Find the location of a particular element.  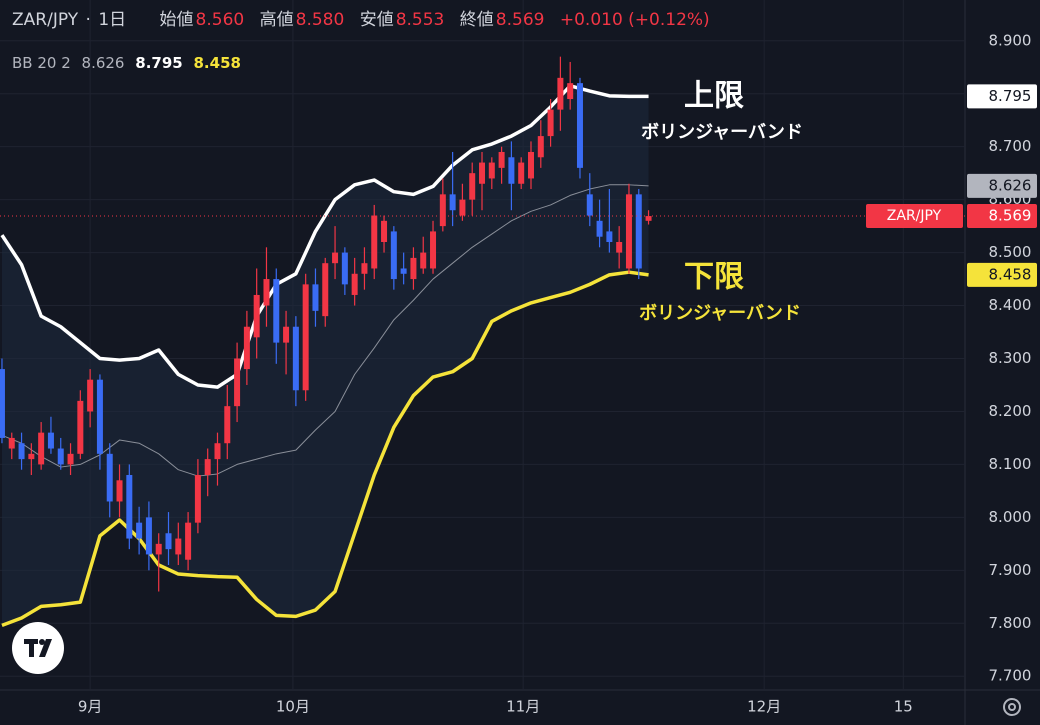

y-tick-label: 8.300 is located at coordinates (1010, 358).